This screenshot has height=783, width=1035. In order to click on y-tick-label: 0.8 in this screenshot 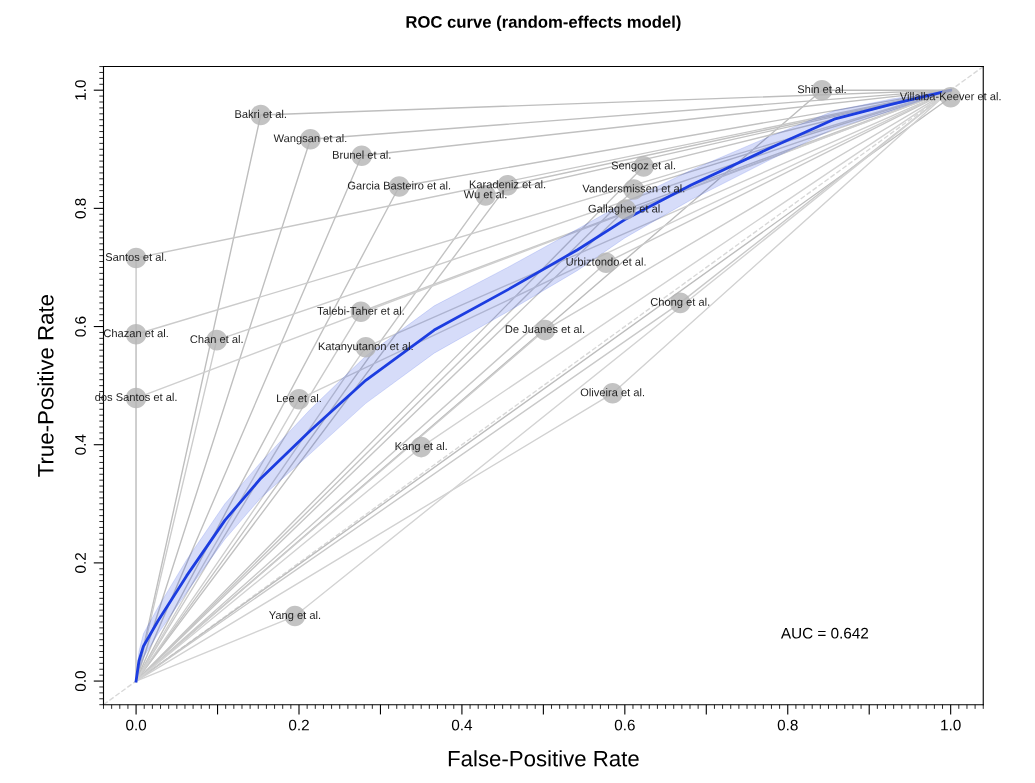, I will do `click(80, 208)`.